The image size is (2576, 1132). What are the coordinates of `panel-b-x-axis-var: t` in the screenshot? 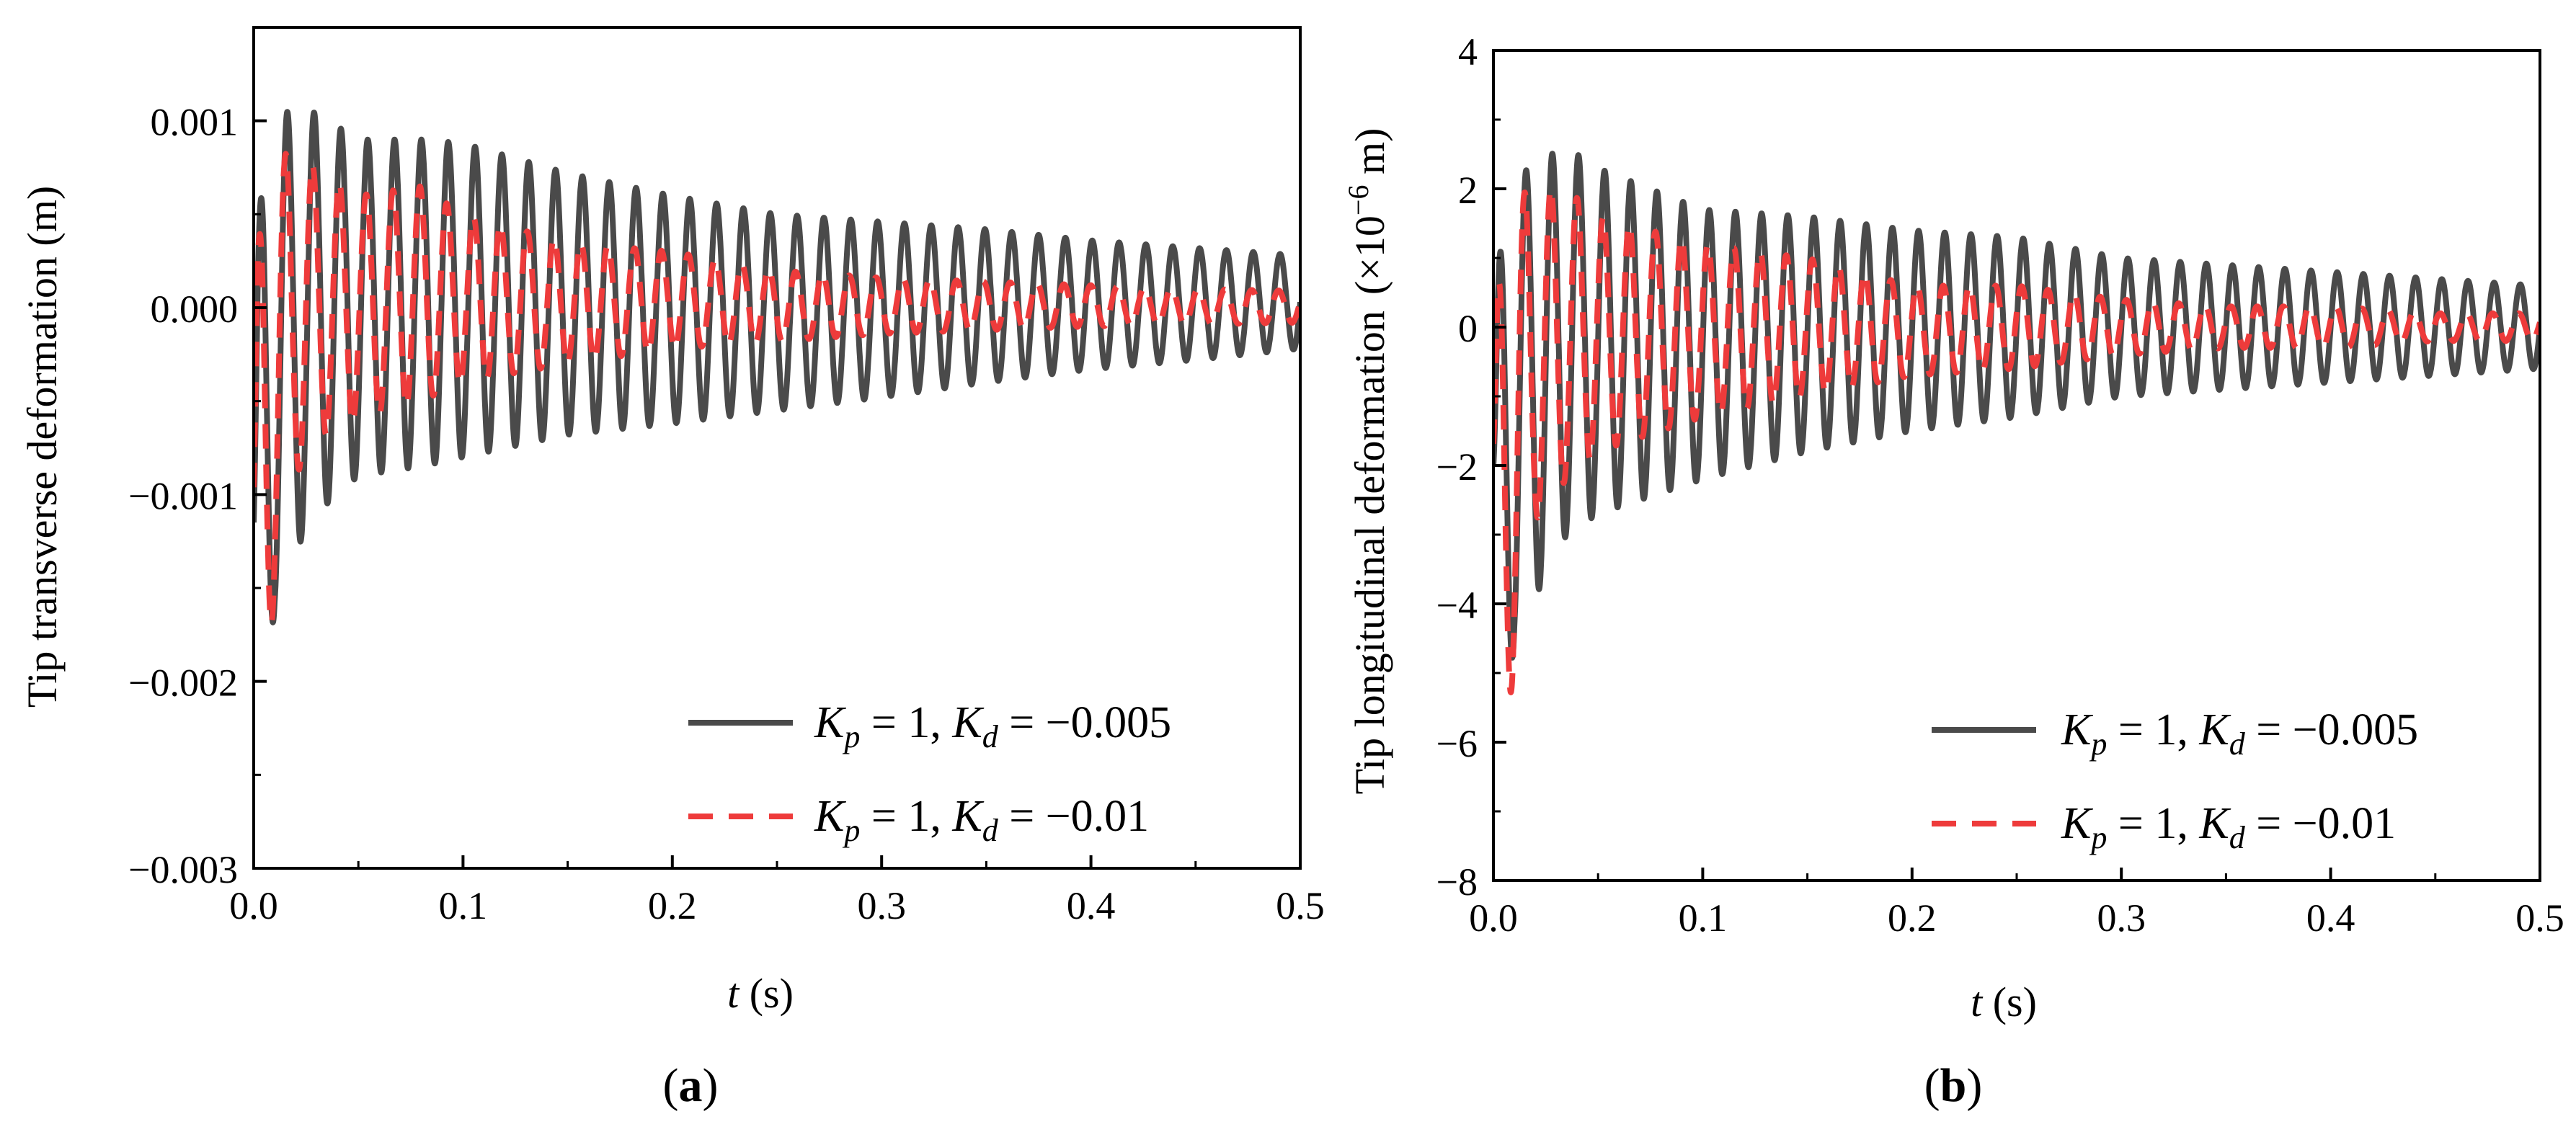 It's located at (1977, 1002).